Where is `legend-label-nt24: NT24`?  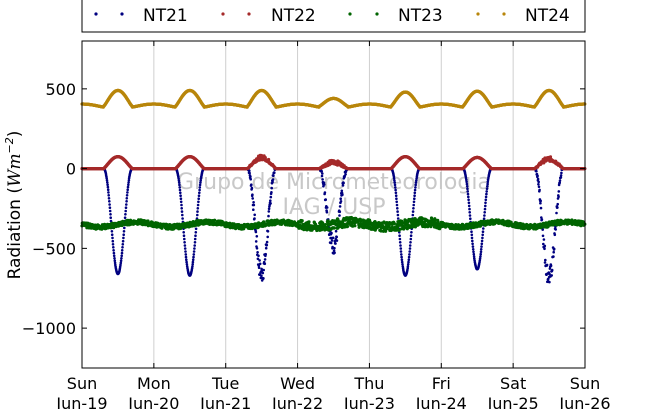
legend-label-nt24: NT24 is located at coordinates (547, 16).